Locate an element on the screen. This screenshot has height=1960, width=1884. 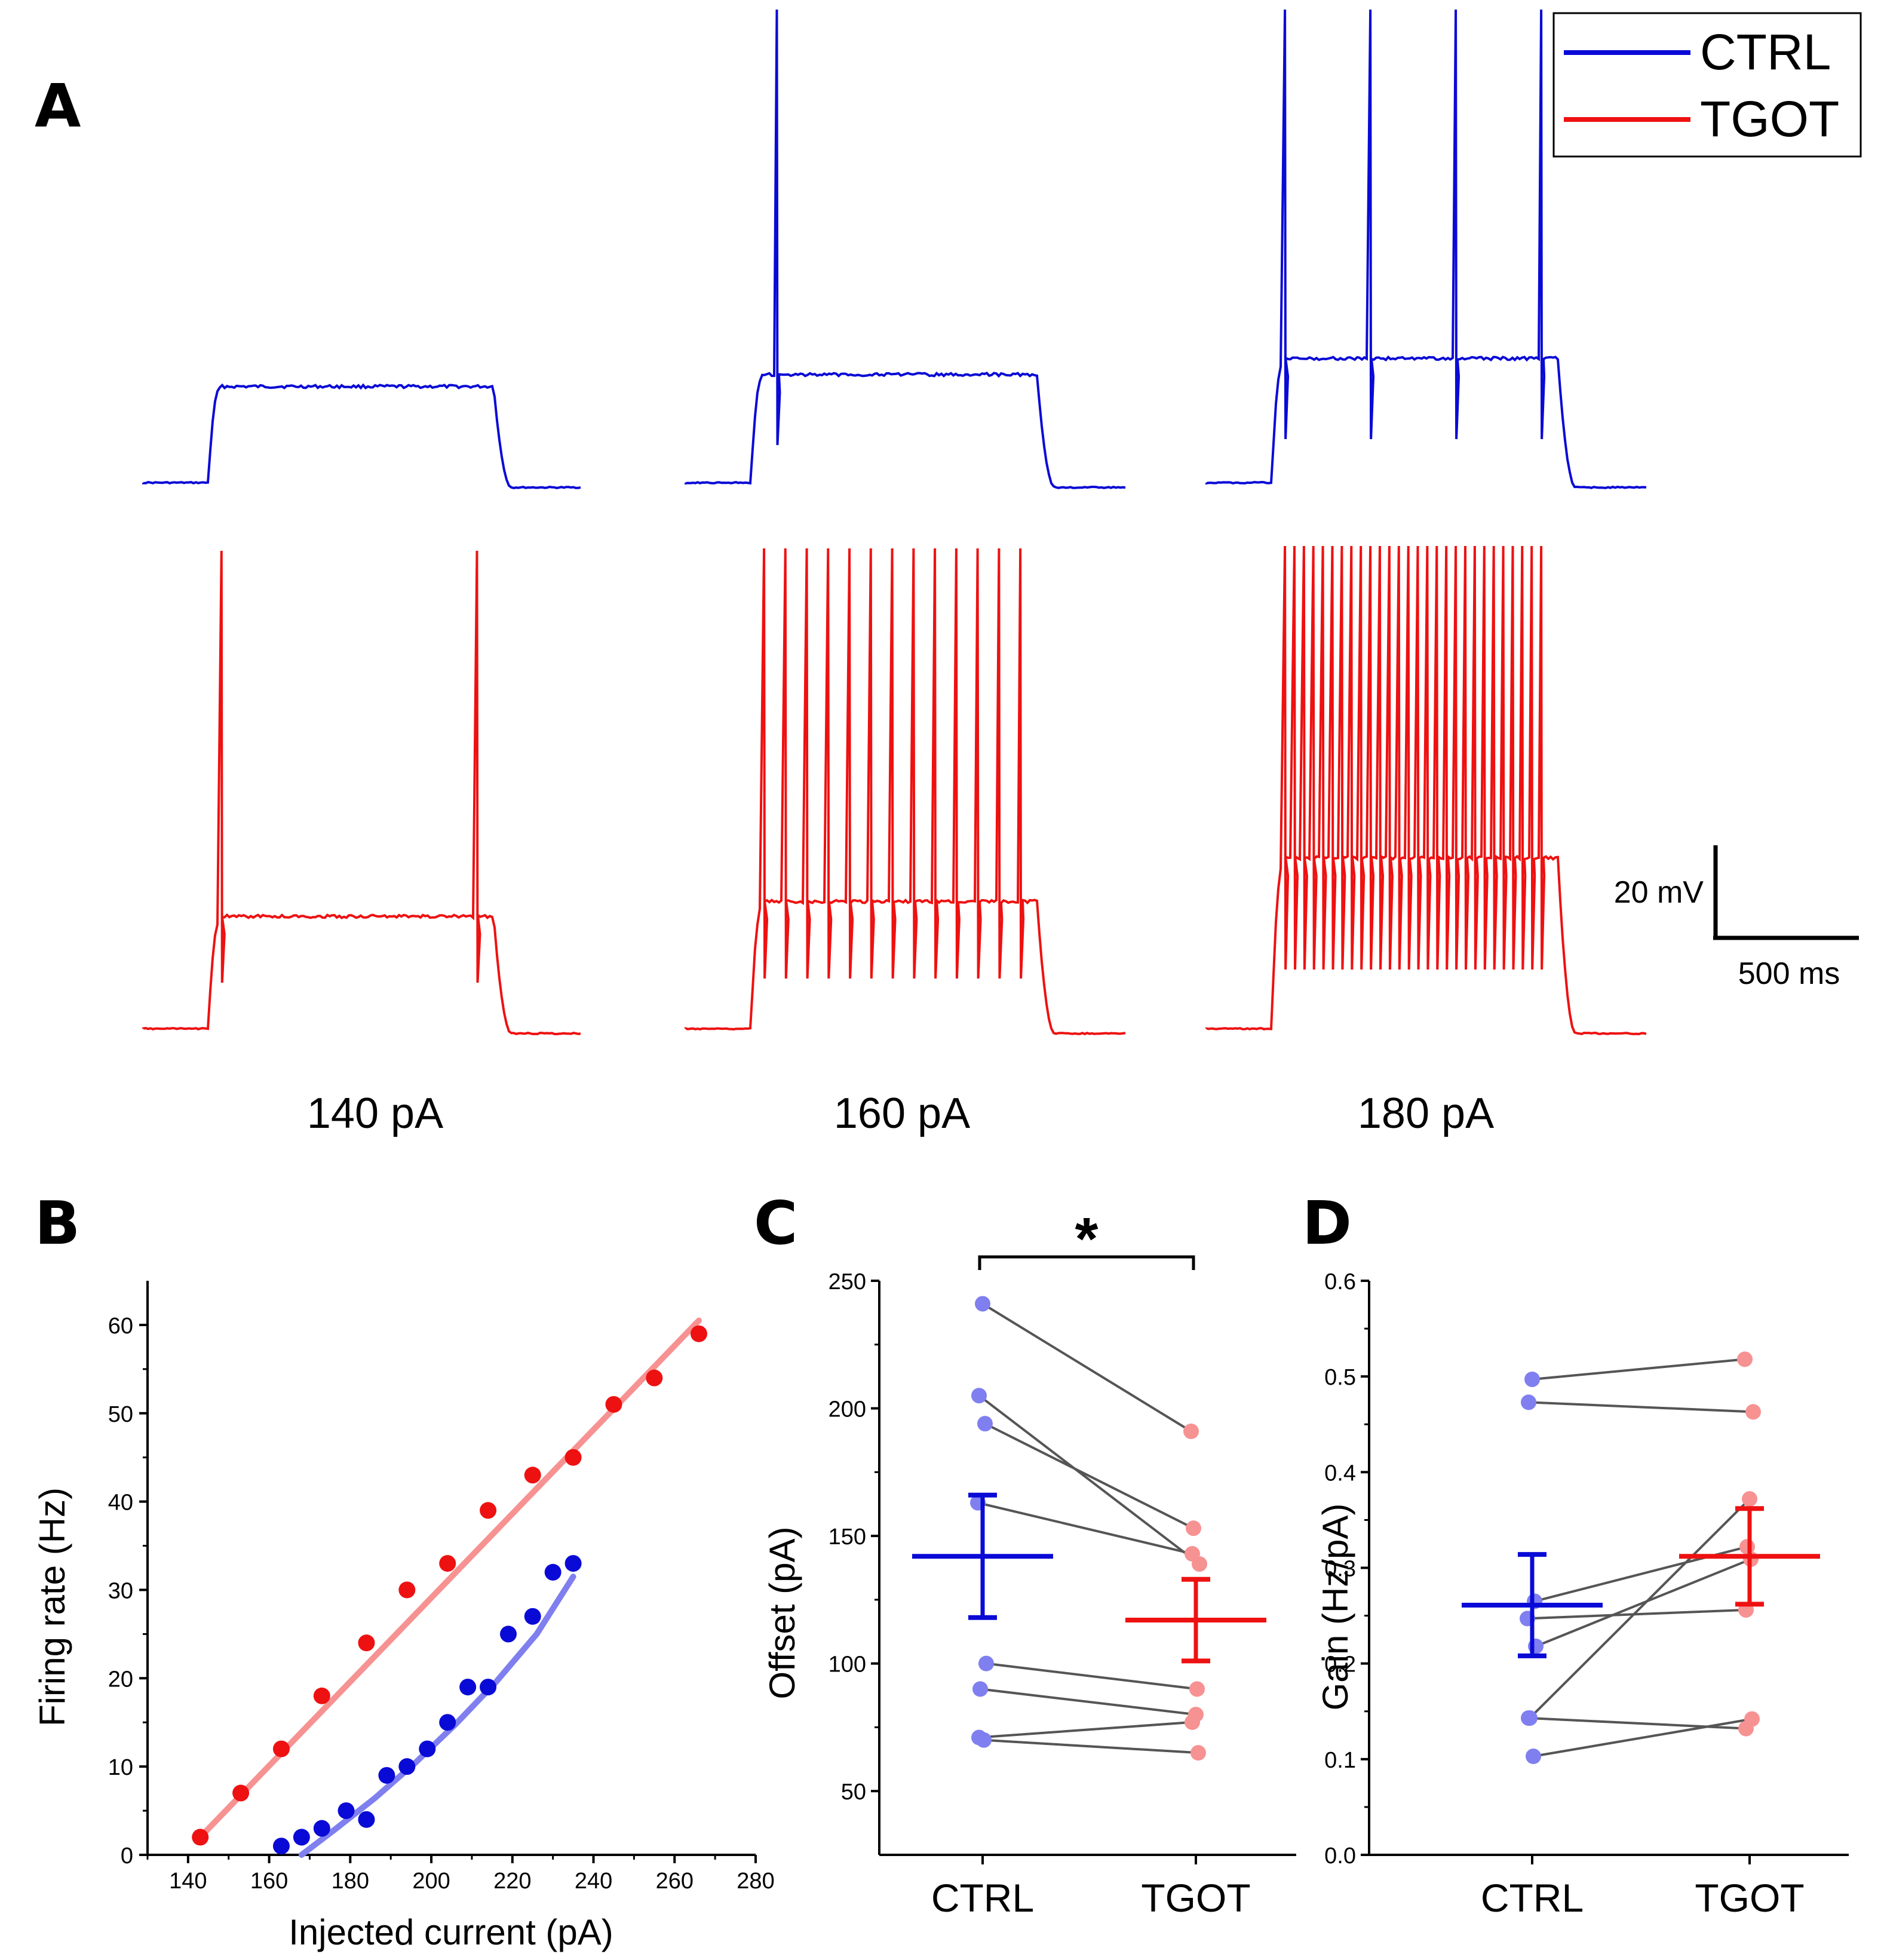
panel-b-points is located at coordinates (449, 1590).